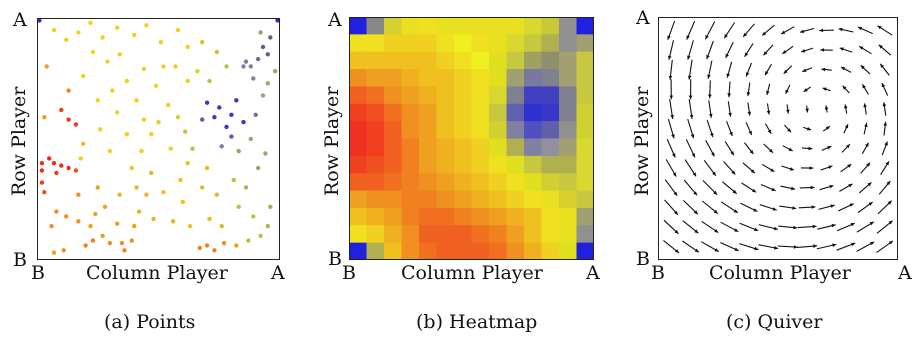  I want to click on points-x-tick-left: B, so click(38, 273).